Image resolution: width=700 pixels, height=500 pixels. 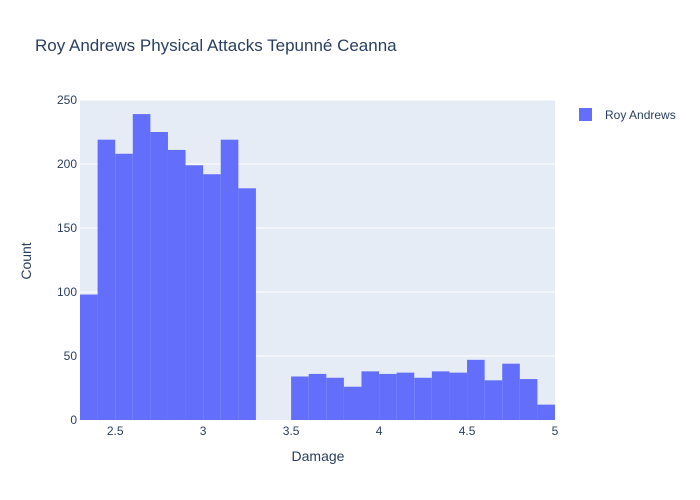 I want to click on x-tick-label: 3, so click(x=203, y=431).